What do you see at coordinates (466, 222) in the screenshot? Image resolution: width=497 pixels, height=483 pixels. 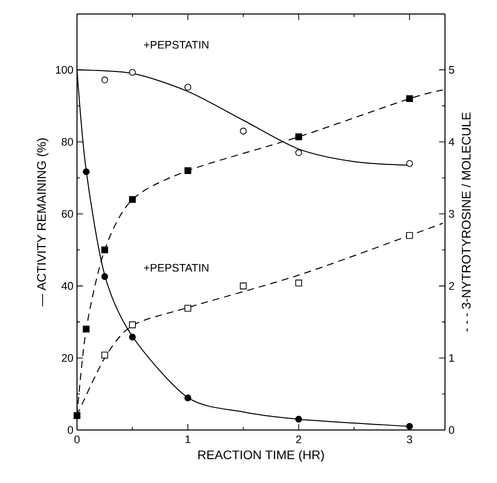 I see `y2-axis-title: - - - 3-NYTROTYROSINE / MOLECULE` at bounding box center [466, 222].